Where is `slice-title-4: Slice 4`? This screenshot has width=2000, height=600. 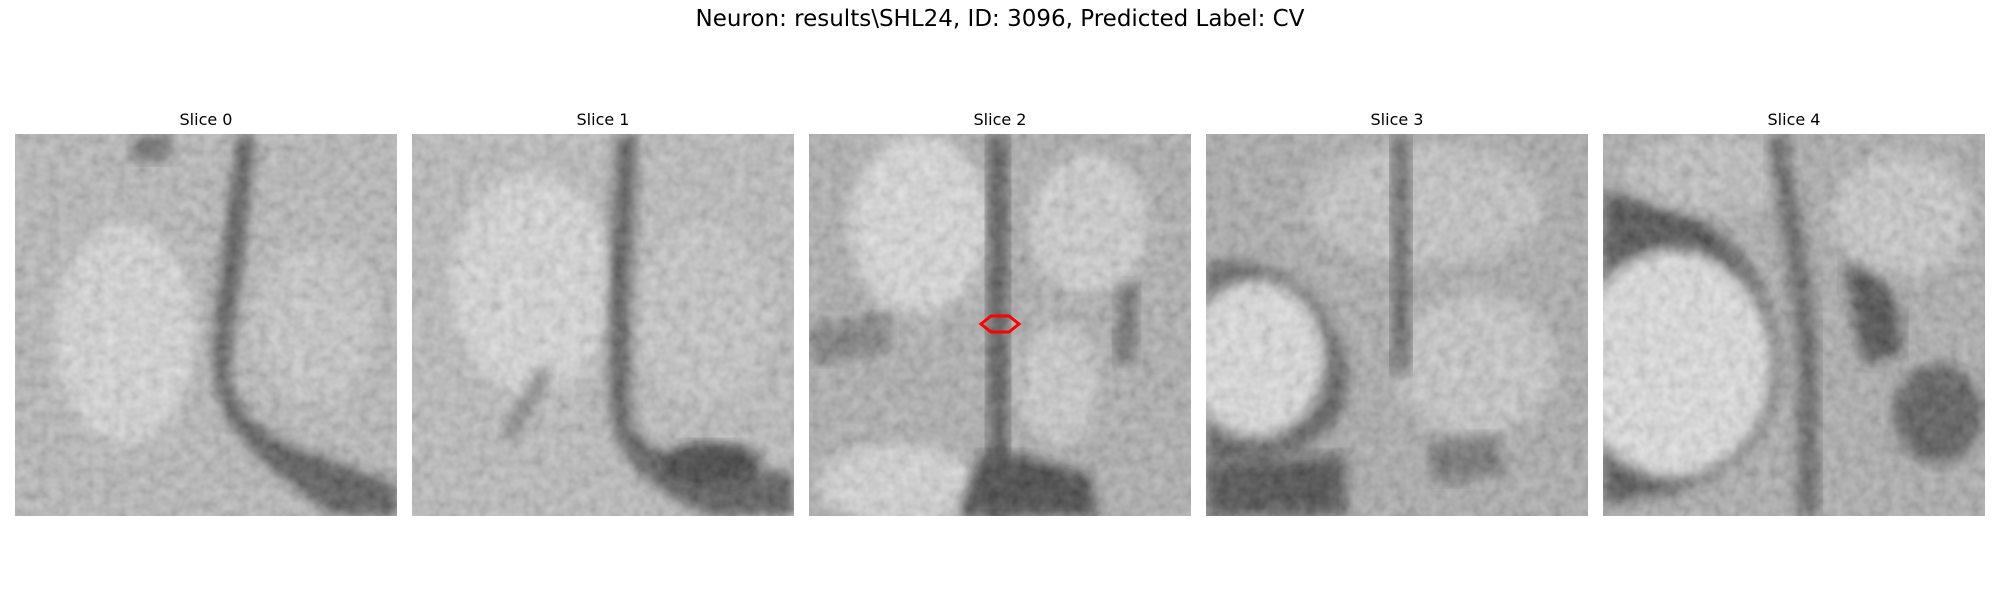
slice-title-4: Slice 4 is located at coordinates (1794, 119).